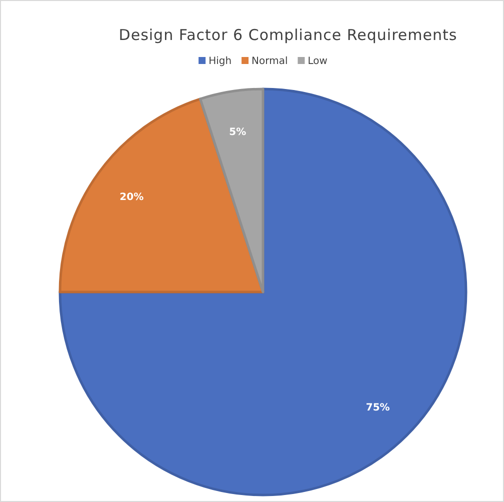 The width and height of the screenshot is (504, 502). What do you see at coordinates (231, 191) in the screenshot?
I see `pie-slice` at bounding box center [231, 191].